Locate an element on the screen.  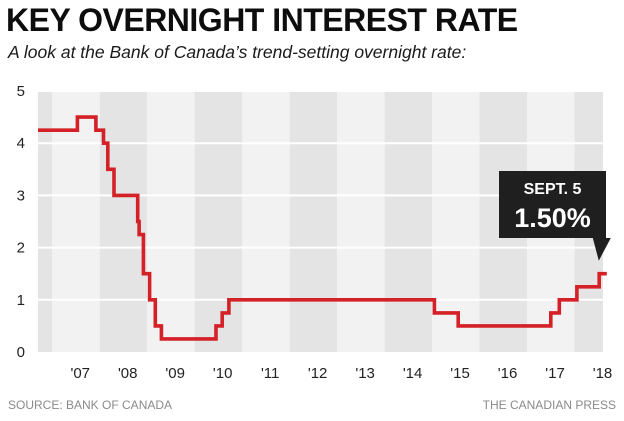
x-tick-label: '09 is located at coordinates (175, 373).